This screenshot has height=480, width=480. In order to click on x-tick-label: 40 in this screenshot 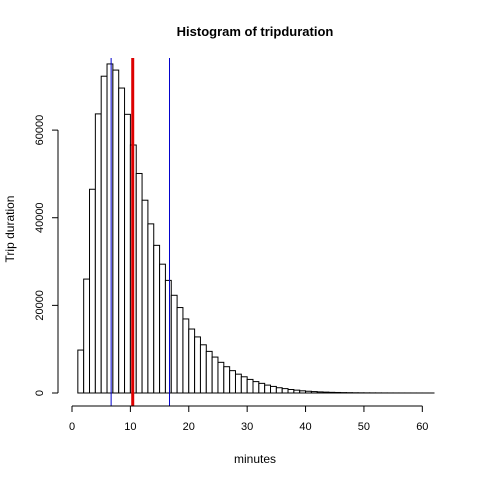, I will do `click(305, 427)`.